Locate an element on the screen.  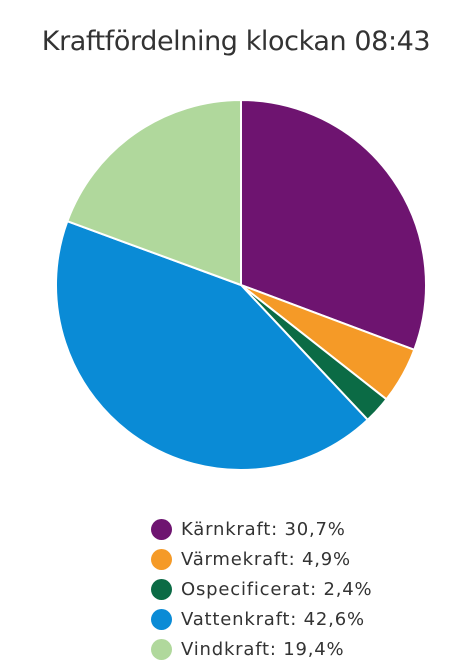
legend-item: Kärnkraft: 30,7% is located at coordinates (301, 529).